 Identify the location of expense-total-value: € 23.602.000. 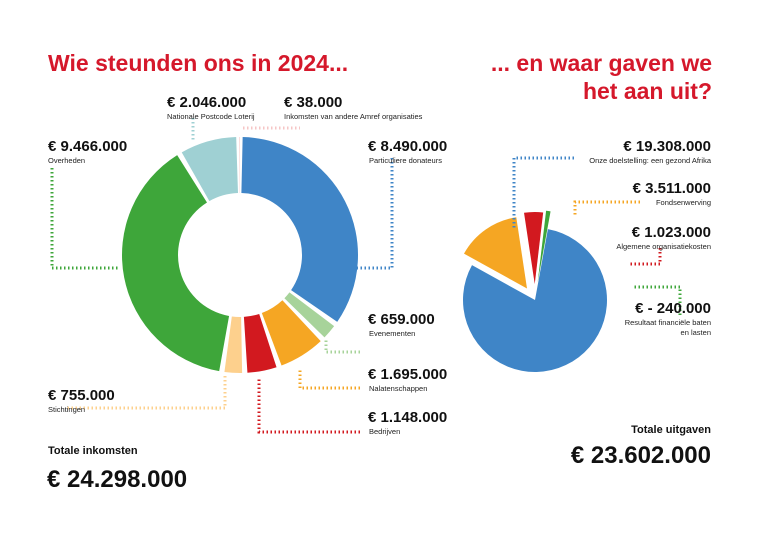
(640, 455).